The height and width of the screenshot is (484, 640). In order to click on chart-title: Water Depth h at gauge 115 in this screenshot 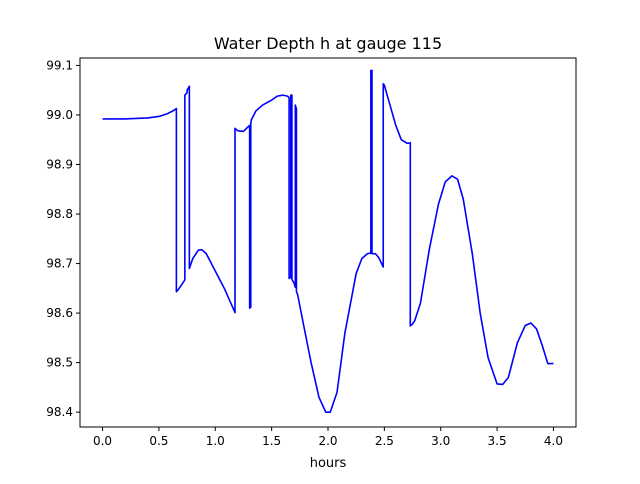, I will do `click(328, 43)`.